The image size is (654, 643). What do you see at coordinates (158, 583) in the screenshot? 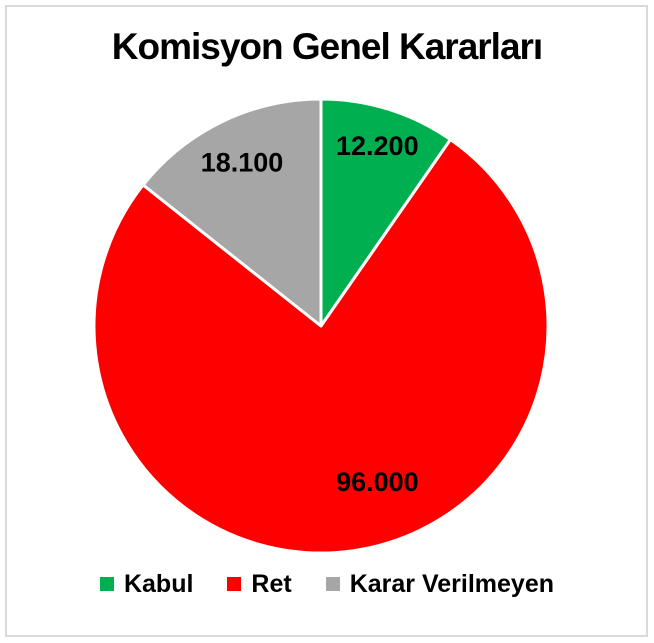
I see `legend-label-kabul: Kabul` at bounding box center [158, 583].